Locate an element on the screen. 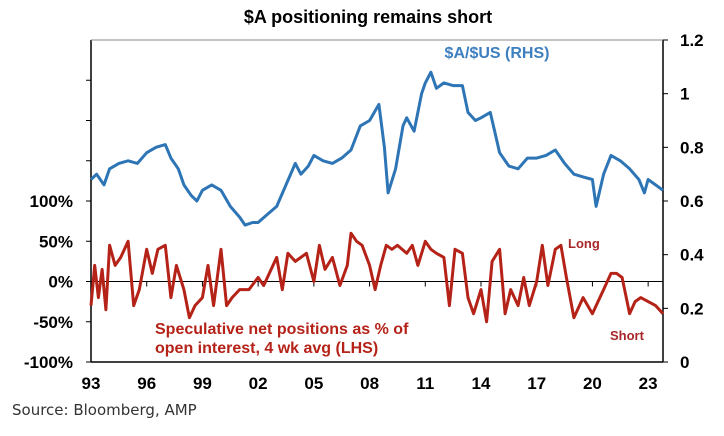 This screenshot has width=724, height=436. long-label: Long is located at coordinates (584, 243).